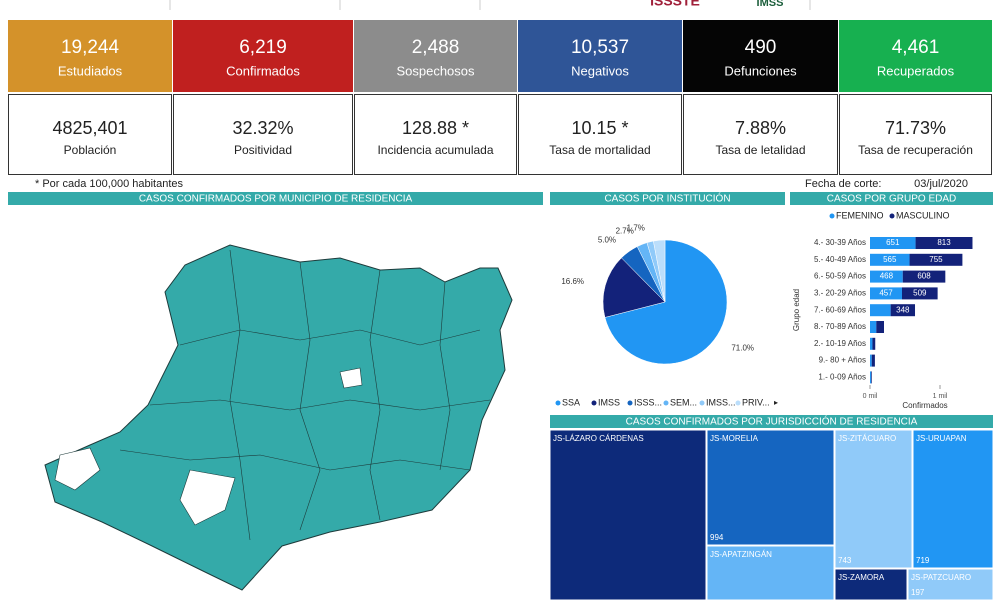 The image size is (1000, 600). I want to click on pie-label: 1.7%, so click(636, 227).